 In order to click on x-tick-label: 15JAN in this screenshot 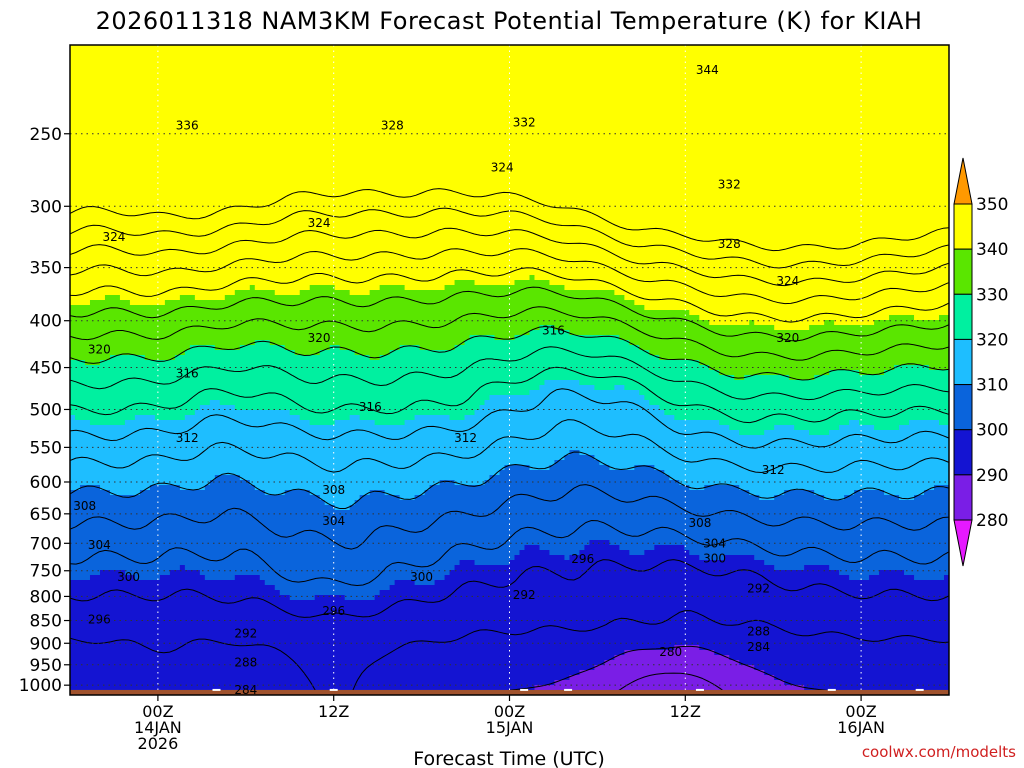, I will do `click(510, 727)`.